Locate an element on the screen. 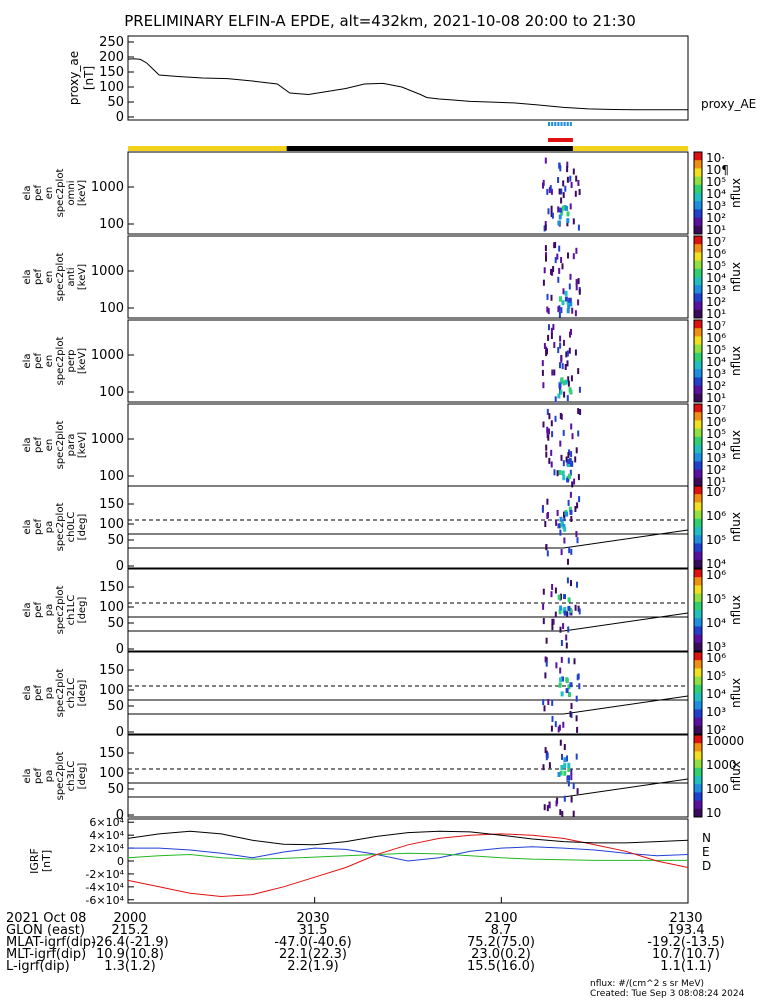 This screenshot has height=1000, width=775. igrf-ytick-label-6: -6×10⁴ is located at coordinates (104, 900).